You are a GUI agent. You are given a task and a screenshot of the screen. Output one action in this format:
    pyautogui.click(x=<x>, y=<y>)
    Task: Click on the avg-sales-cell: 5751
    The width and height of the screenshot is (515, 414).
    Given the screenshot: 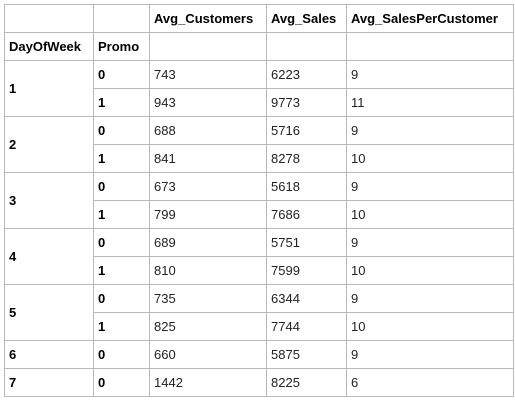 What is the action you would take?
    pyautogui.click(x=306, y=242)
    